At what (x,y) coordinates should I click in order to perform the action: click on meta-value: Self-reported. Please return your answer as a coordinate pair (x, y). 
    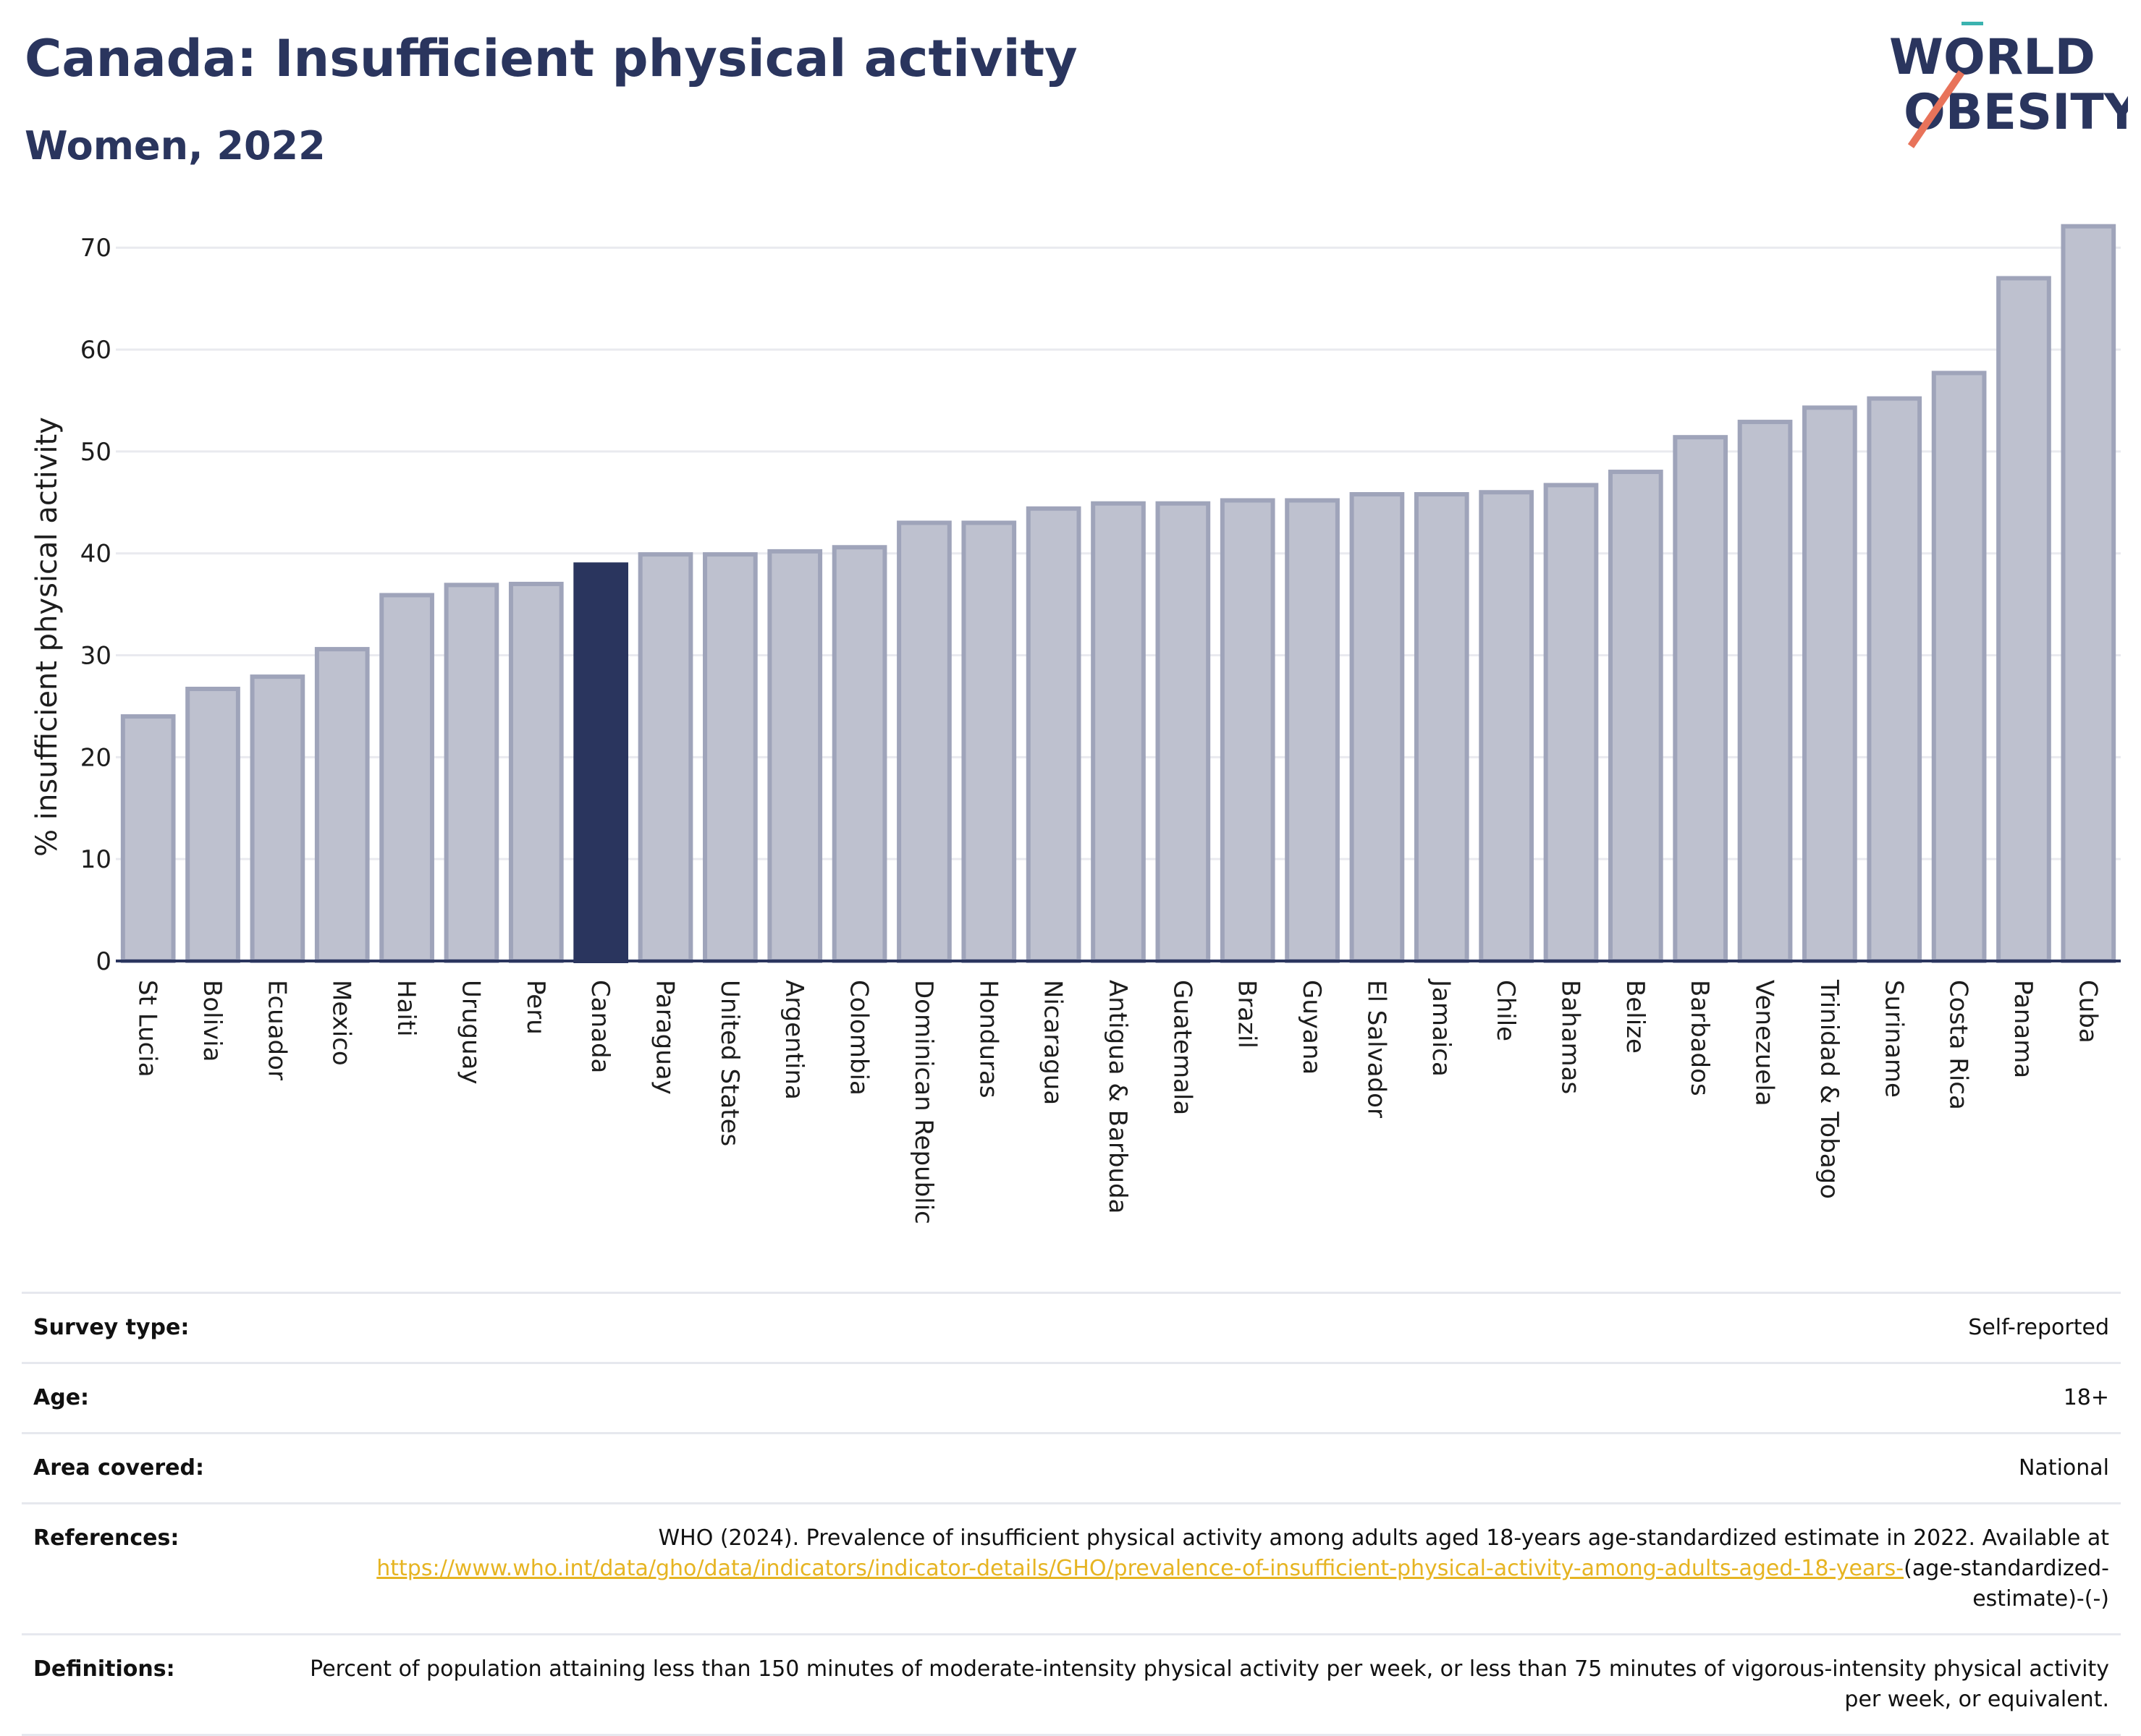
    Looking at the image, I should click on (2038, 1327).